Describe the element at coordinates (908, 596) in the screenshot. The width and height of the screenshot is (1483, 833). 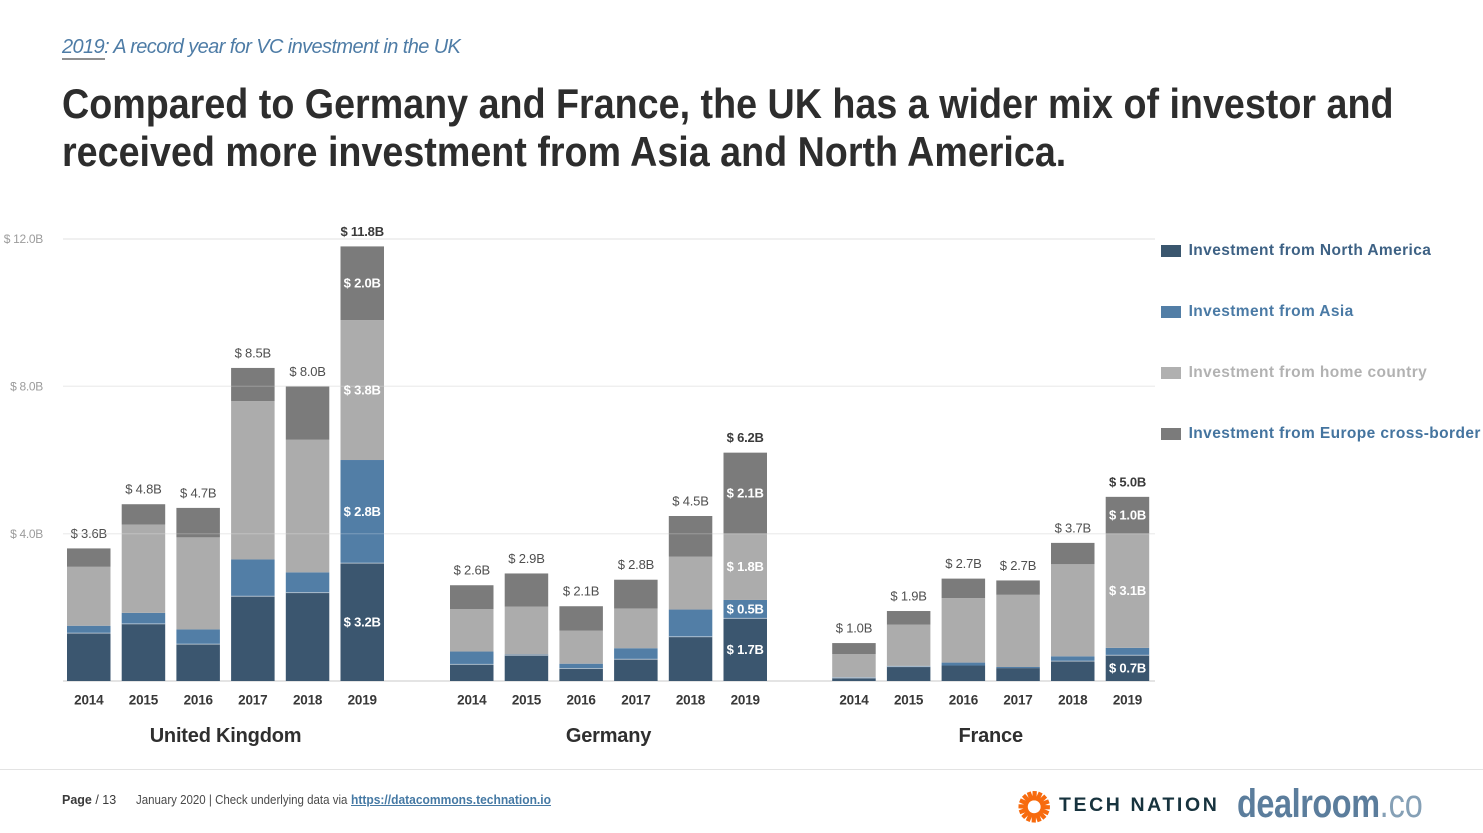
I see `svg-text: $ 1.9B` at that location.